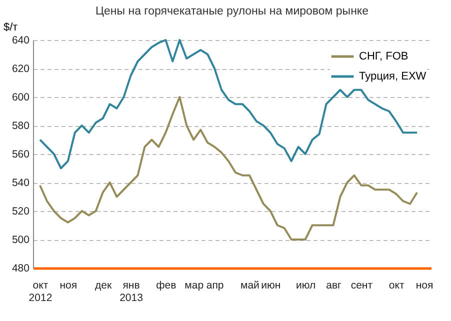  What do you see at coordinates (215, 286) in the screenshot?
I see `x-tick-label: апр` at bounding box center [215, 286].